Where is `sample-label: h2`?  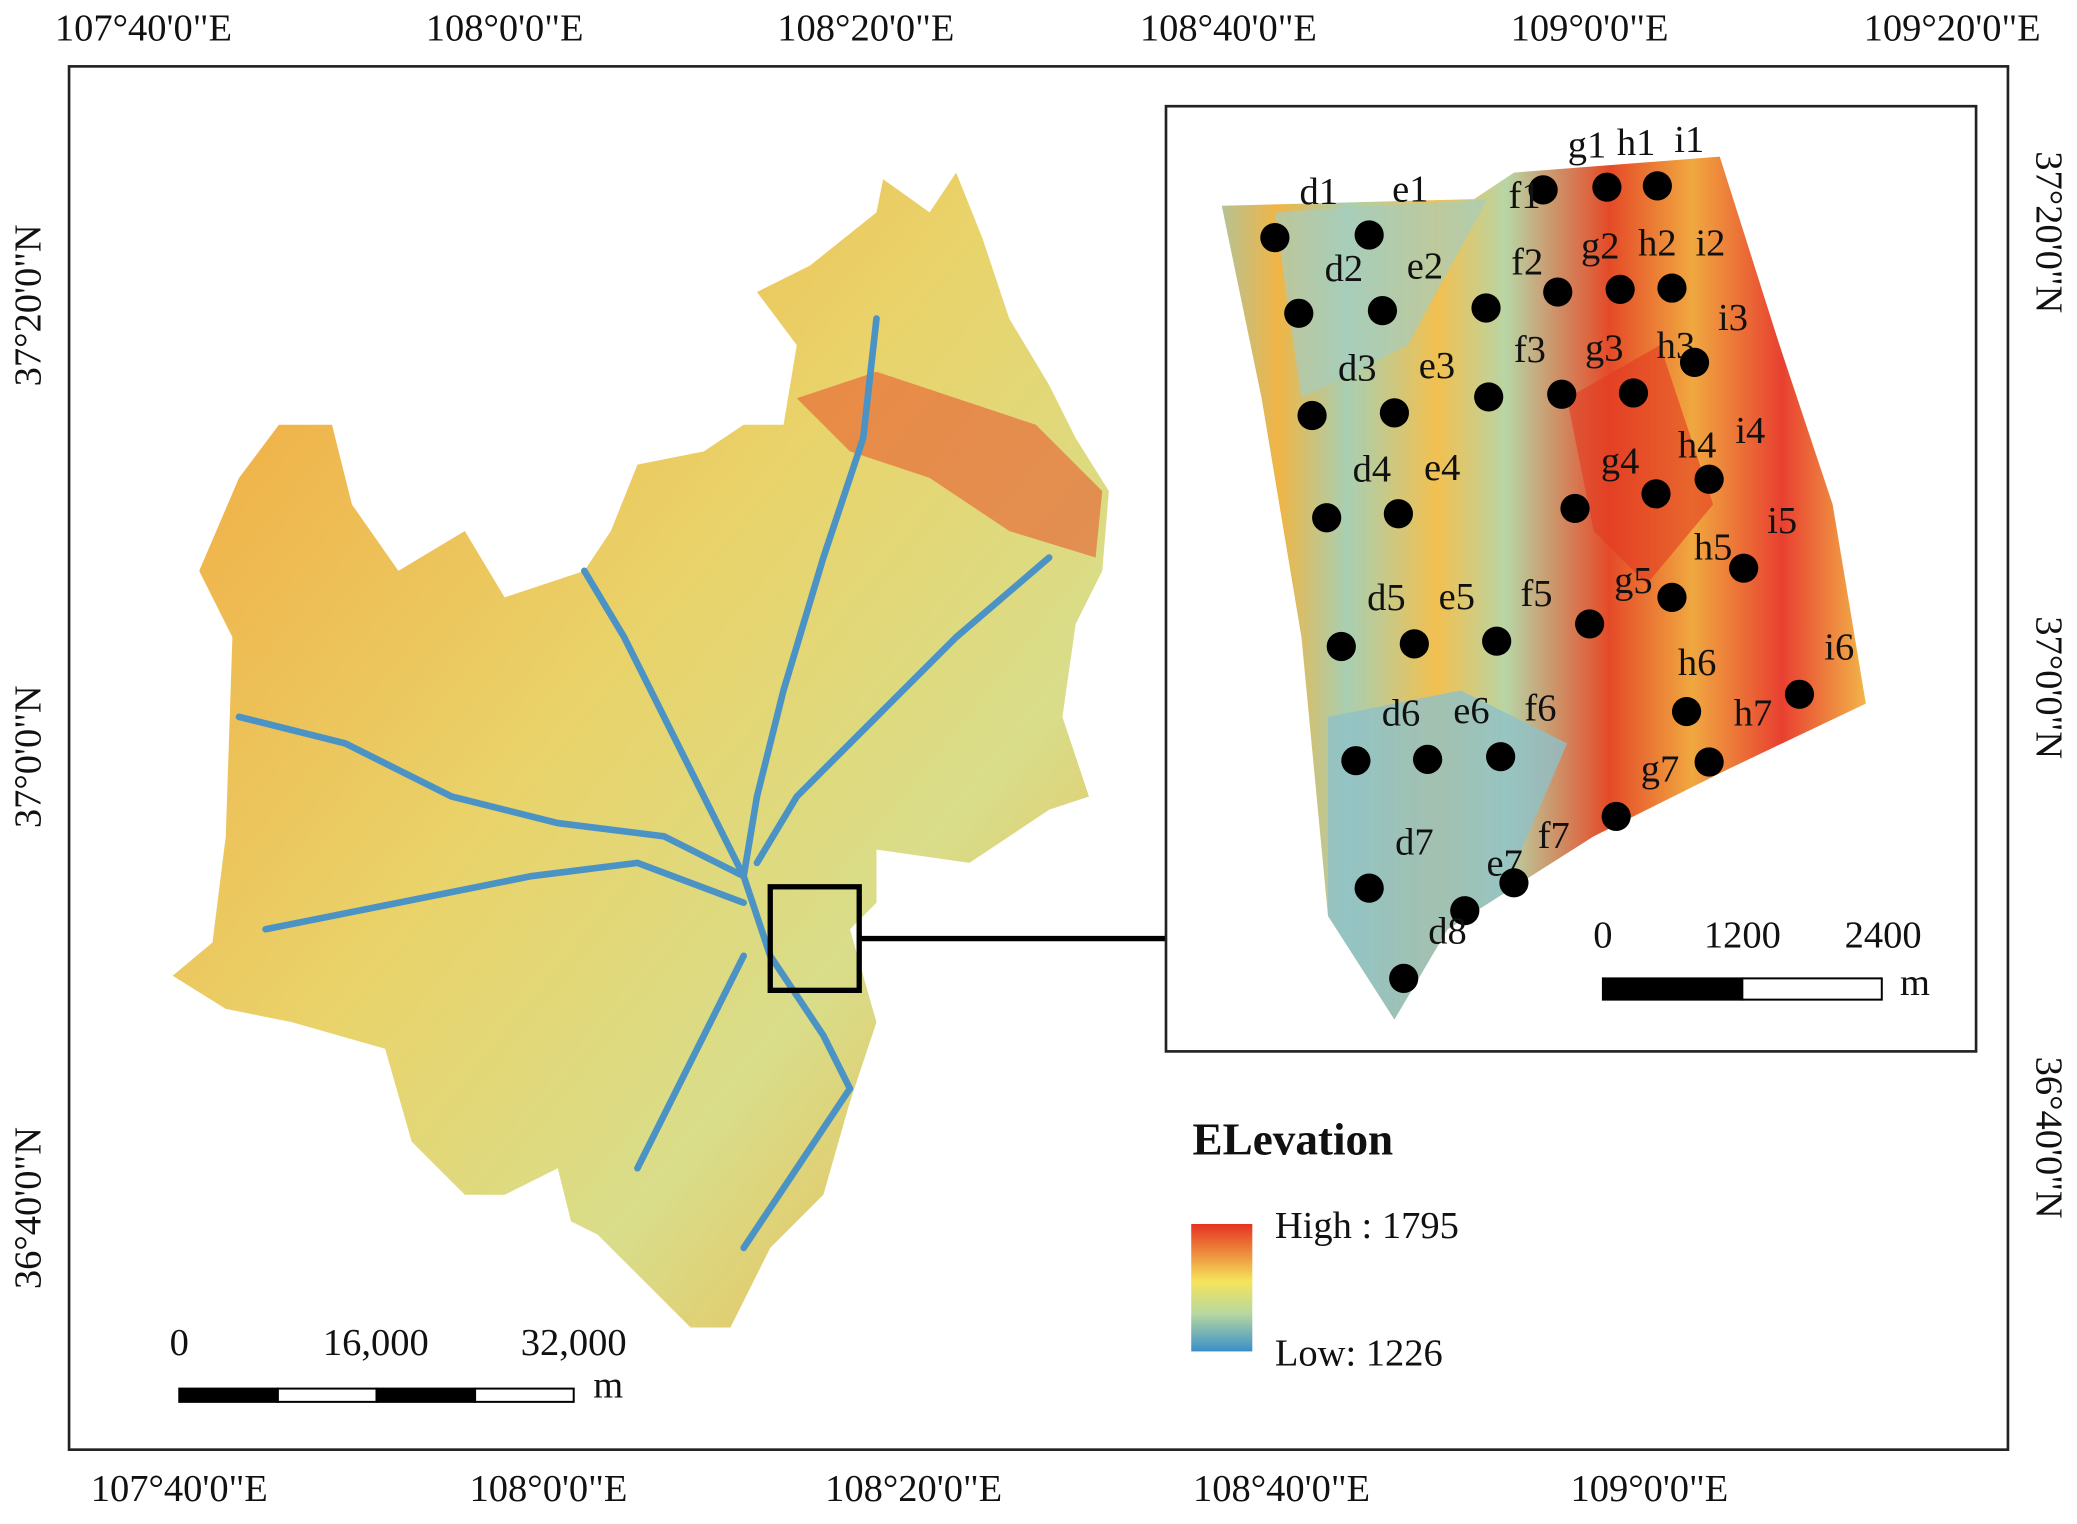
sample-label: h2 is located at coordinates (1657, 244).